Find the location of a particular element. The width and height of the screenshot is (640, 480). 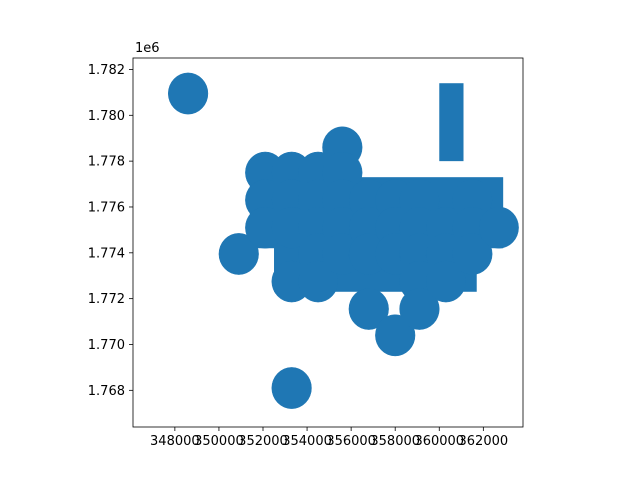

y-tick-label: 1.782 is located at coordinates (106, 70).